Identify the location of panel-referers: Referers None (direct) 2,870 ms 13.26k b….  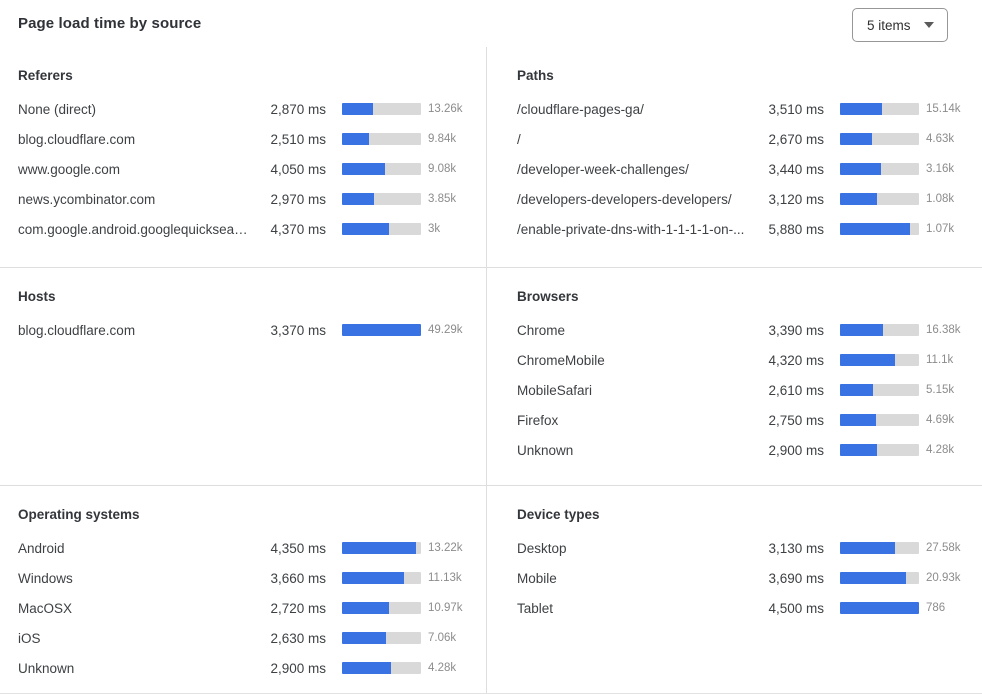
(243, 145).